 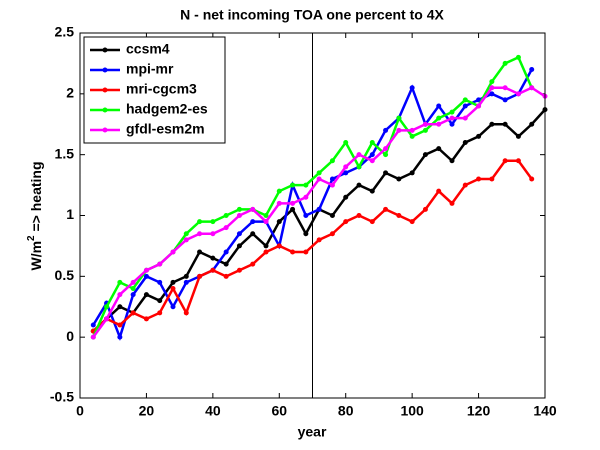 I want to click on x-tick-label: 100, so click(x=412, y=411).